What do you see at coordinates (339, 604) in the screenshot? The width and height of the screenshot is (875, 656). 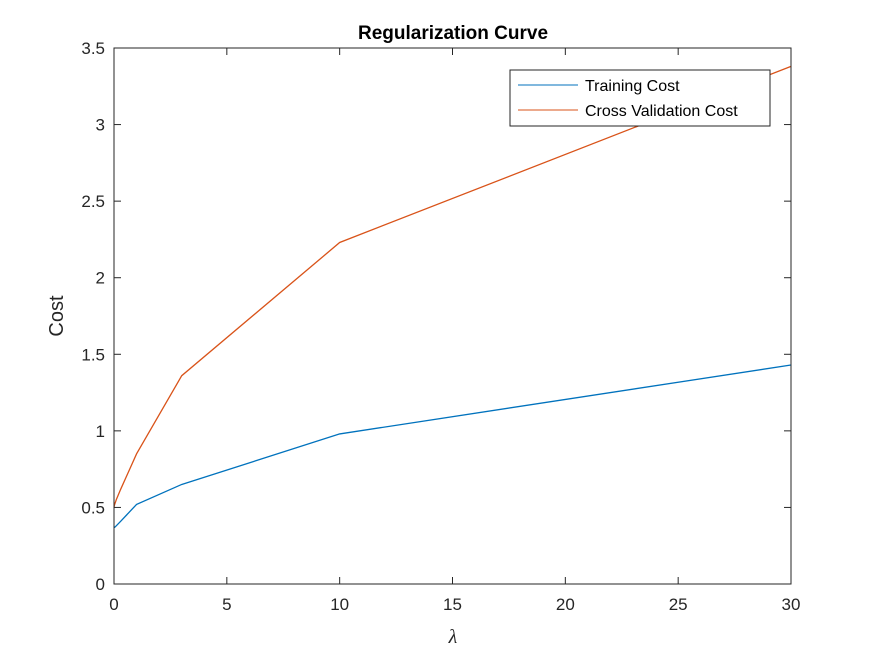 I see `x-tick-label: 10` at bounding box center [339, 604].